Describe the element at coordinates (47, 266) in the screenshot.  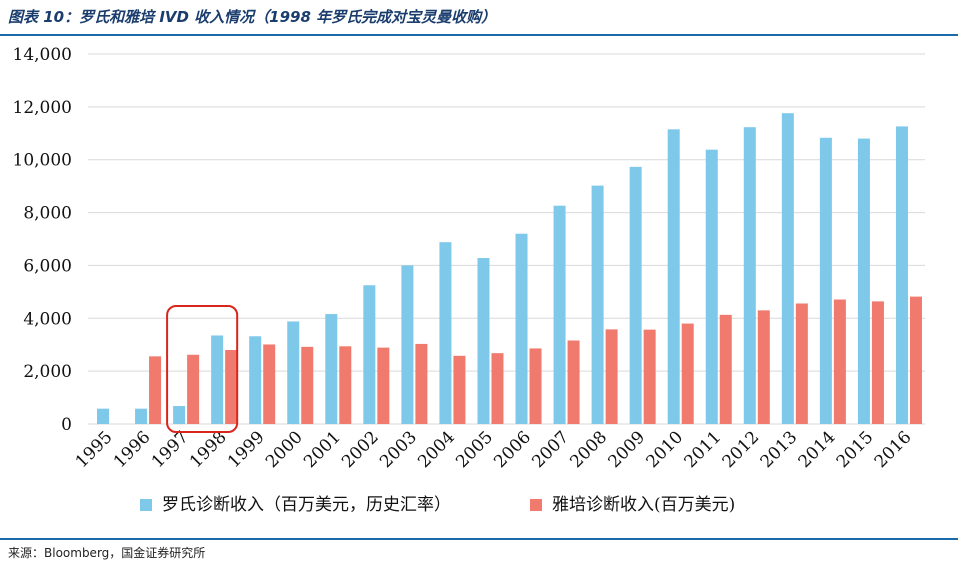
I see `y-tick-label: 6,000` at that location.